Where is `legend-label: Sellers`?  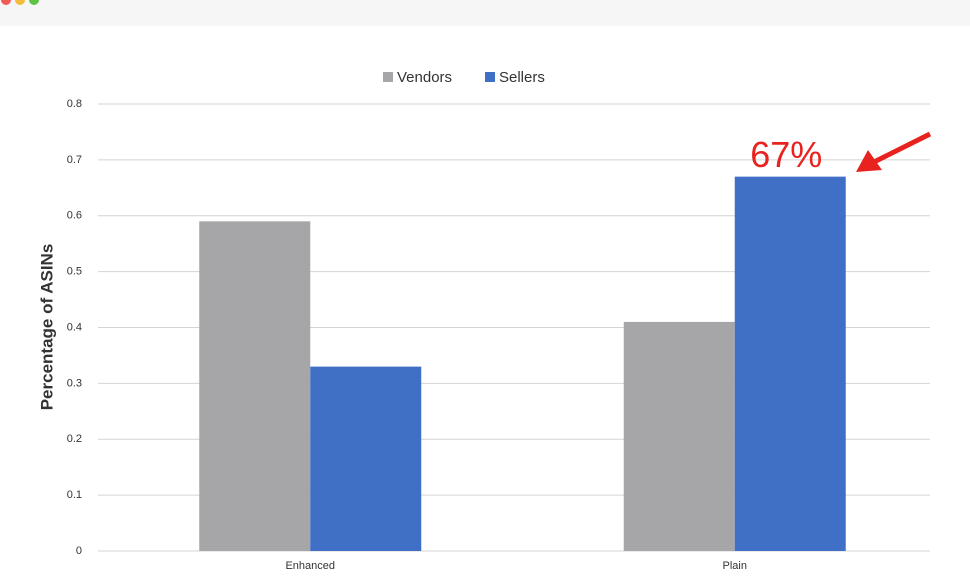 legend-label: Sellers is located at coordinates (522, 77).